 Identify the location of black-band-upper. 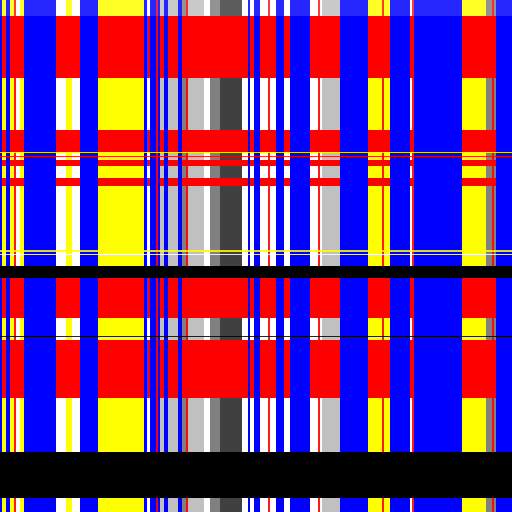
(256, 272).